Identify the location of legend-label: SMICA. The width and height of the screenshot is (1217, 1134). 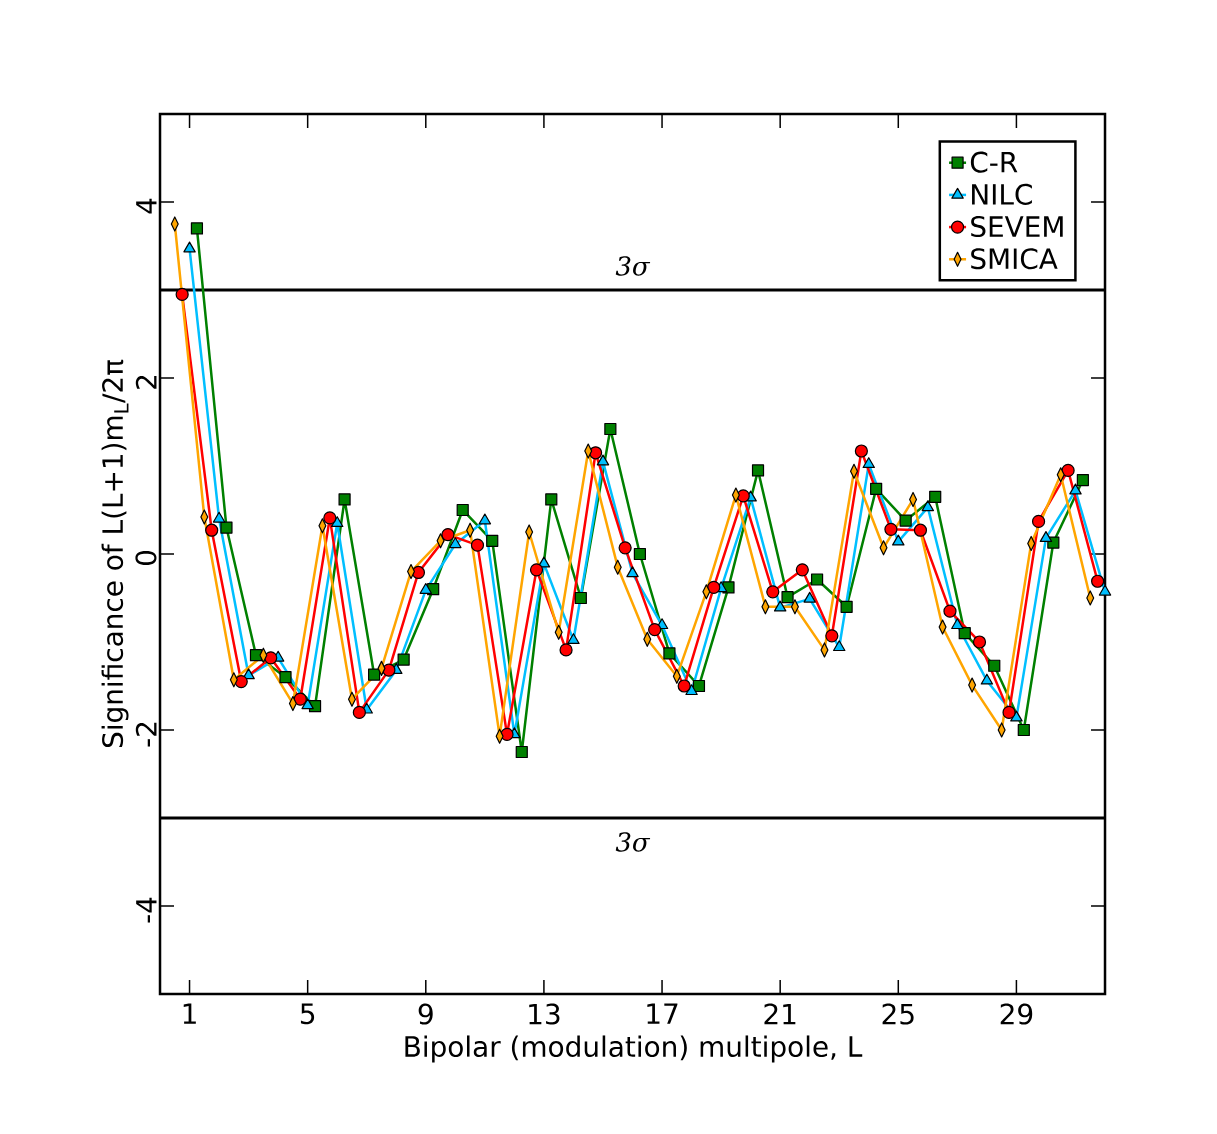
(1014, 259).